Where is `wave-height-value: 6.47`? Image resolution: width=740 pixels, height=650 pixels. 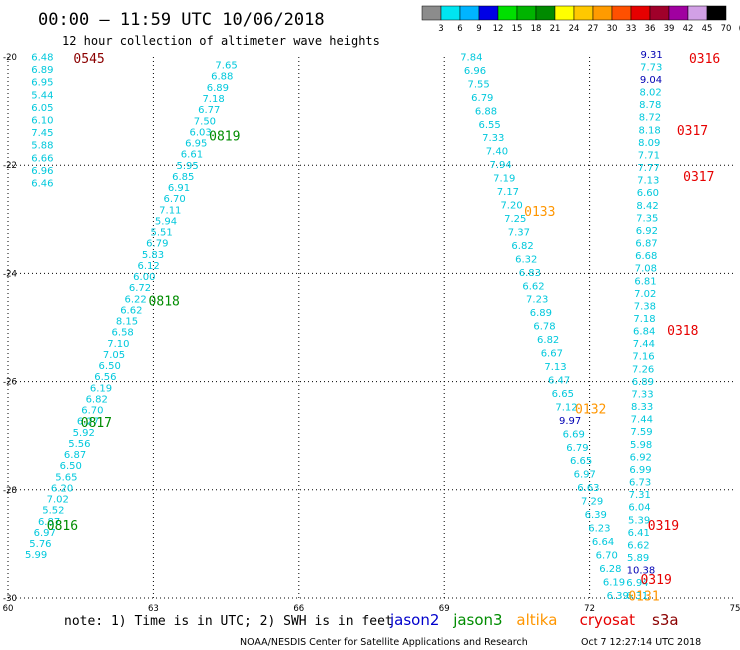
wave-height-value: 6.47 is located at coordinates (559, 380).